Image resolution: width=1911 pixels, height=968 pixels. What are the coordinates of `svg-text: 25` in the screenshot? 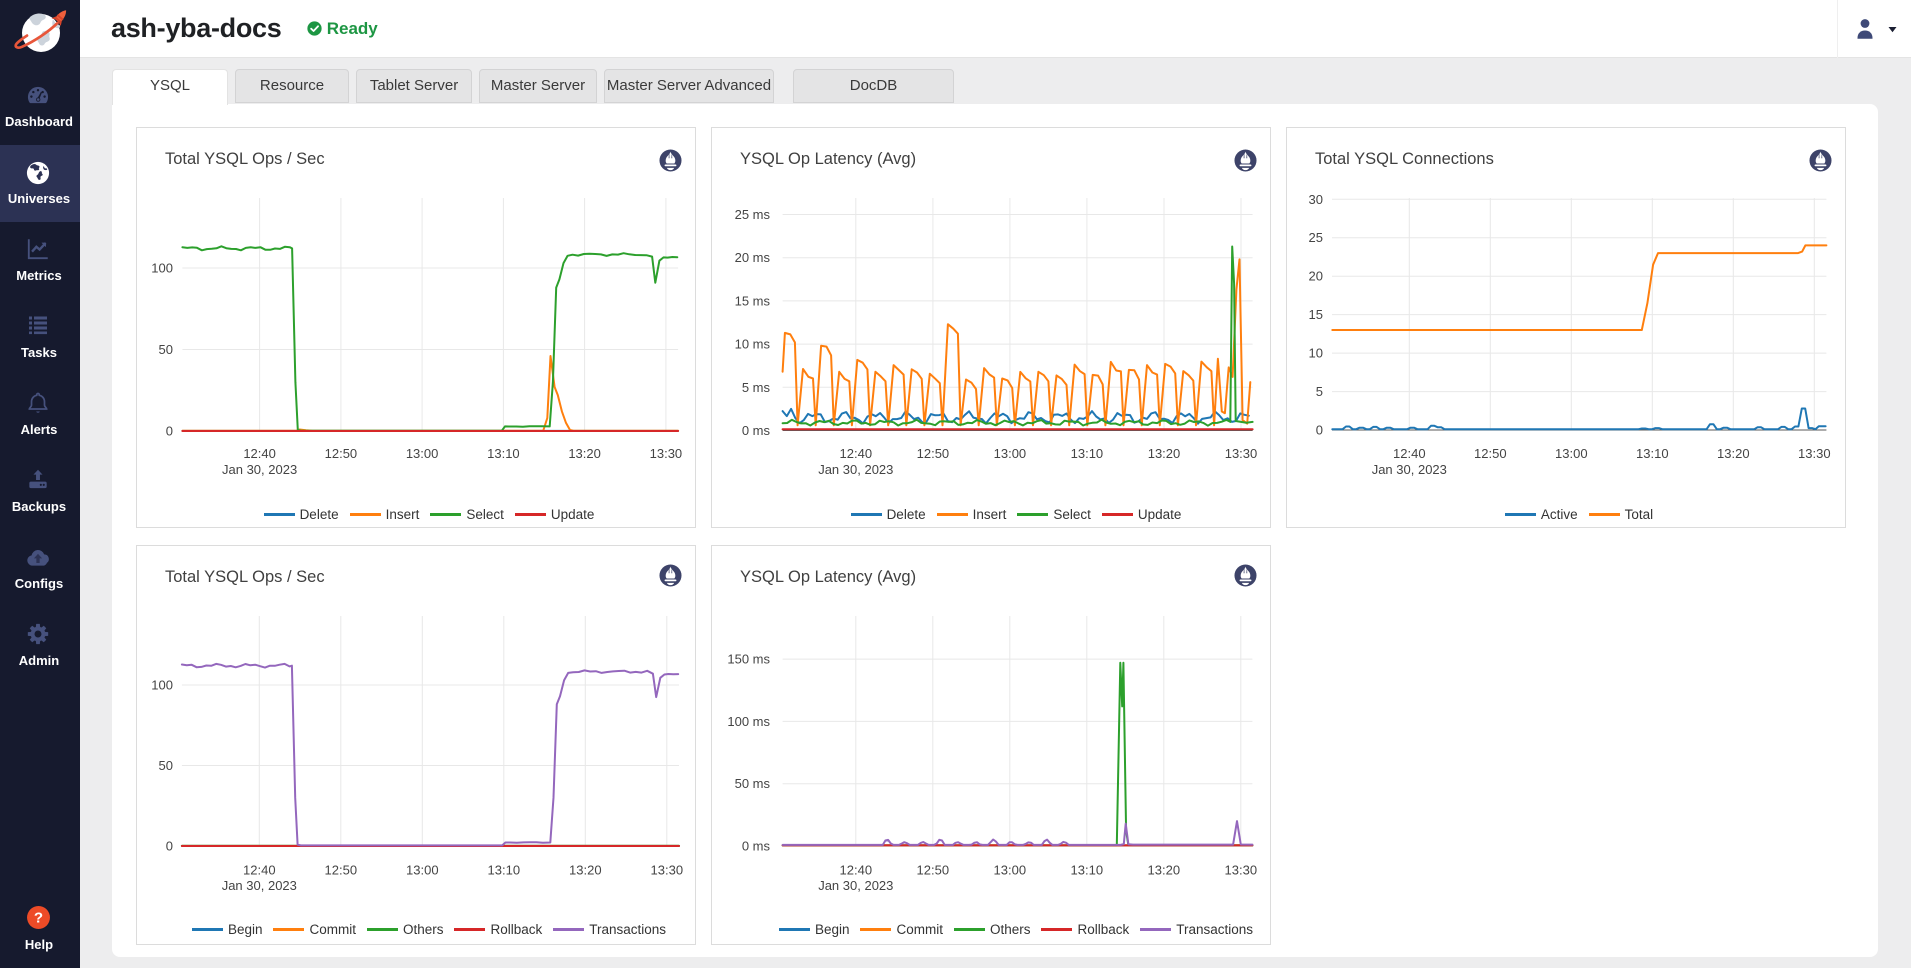 It's located at (1316, 237).